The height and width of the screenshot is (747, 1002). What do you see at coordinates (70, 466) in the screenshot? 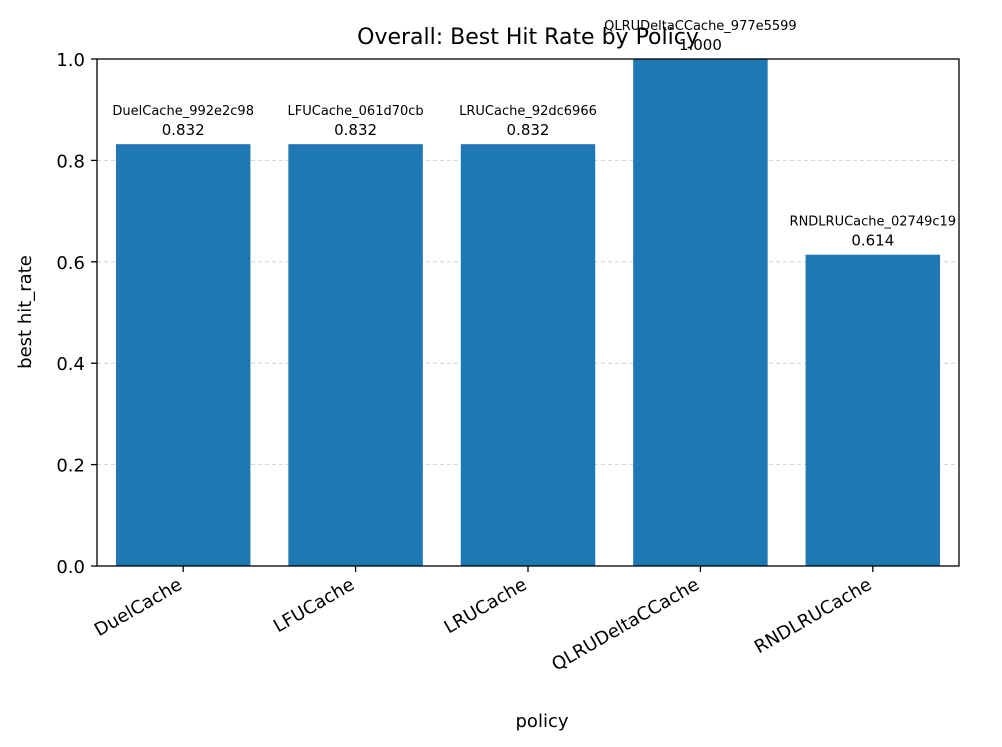
I see `y-tick-label: 0.2` at bounding box center [70, 466].